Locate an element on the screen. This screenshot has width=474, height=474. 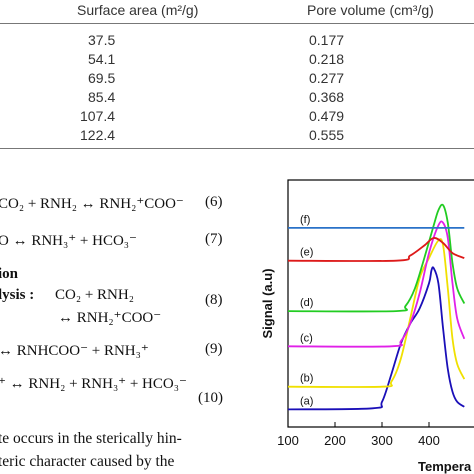
table-cell: 69.5 is located at coordinates (102, 78).